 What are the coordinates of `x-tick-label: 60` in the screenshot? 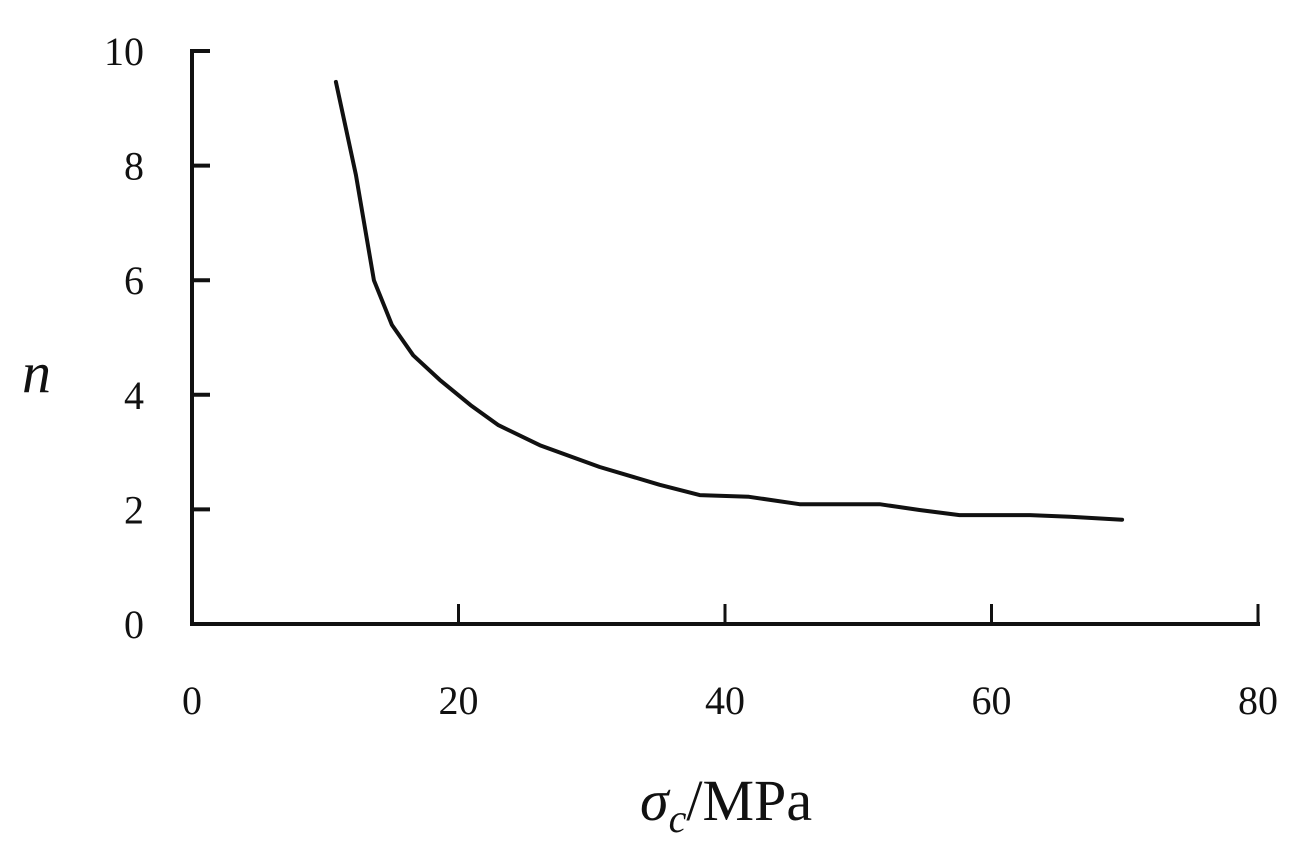 It's located at (992, 700).